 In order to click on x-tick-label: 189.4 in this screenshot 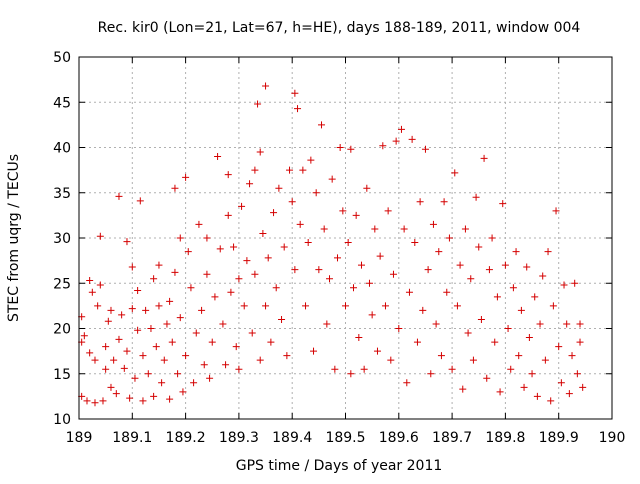, I will do `click(292, 438)`.